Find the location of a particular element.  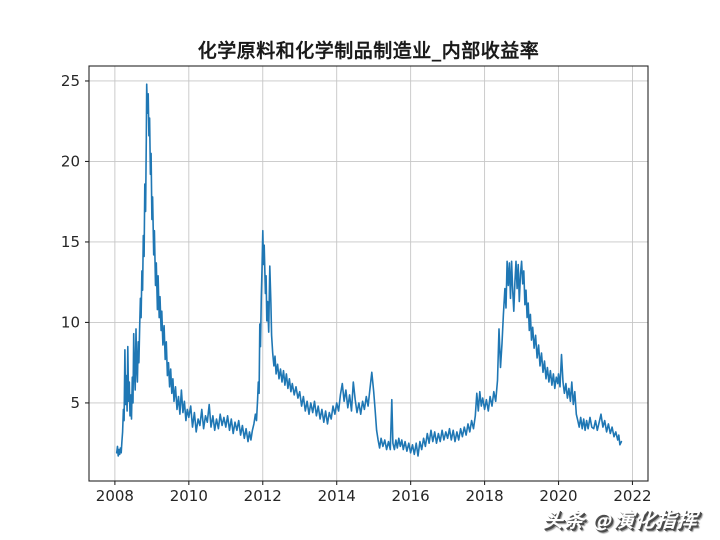

x-tick-label: 2010 is located at coordinates (189, 496).